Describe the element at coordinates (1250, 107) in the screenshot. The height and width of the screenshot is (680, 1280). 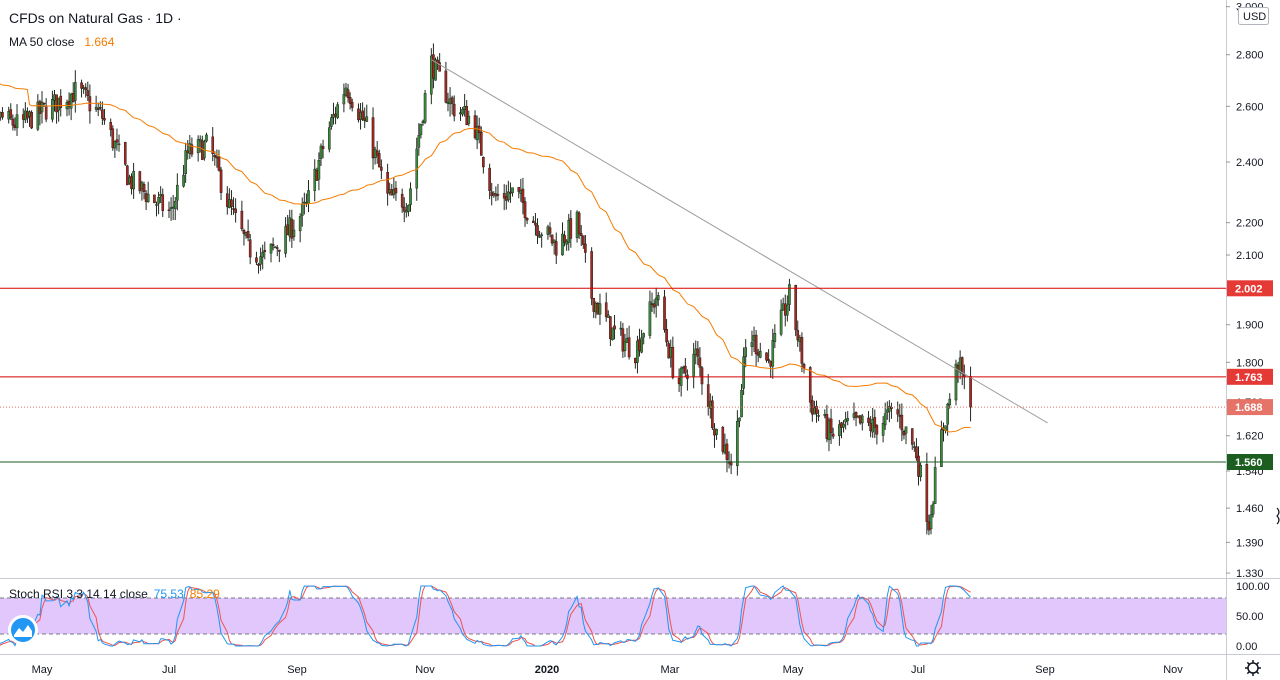
I see `price-tick-label: 2.600` at that location.